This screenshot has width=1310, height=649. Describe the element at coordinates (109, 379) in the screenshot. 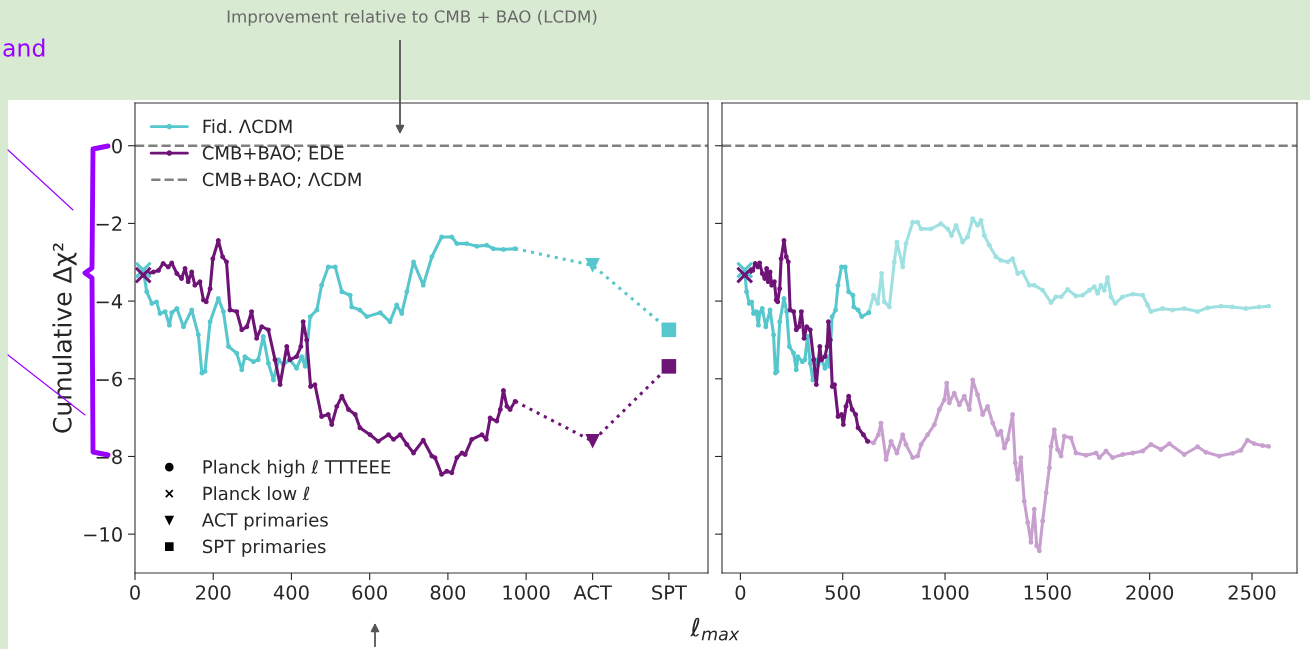

I see `y-tick-label: −6` at that location.